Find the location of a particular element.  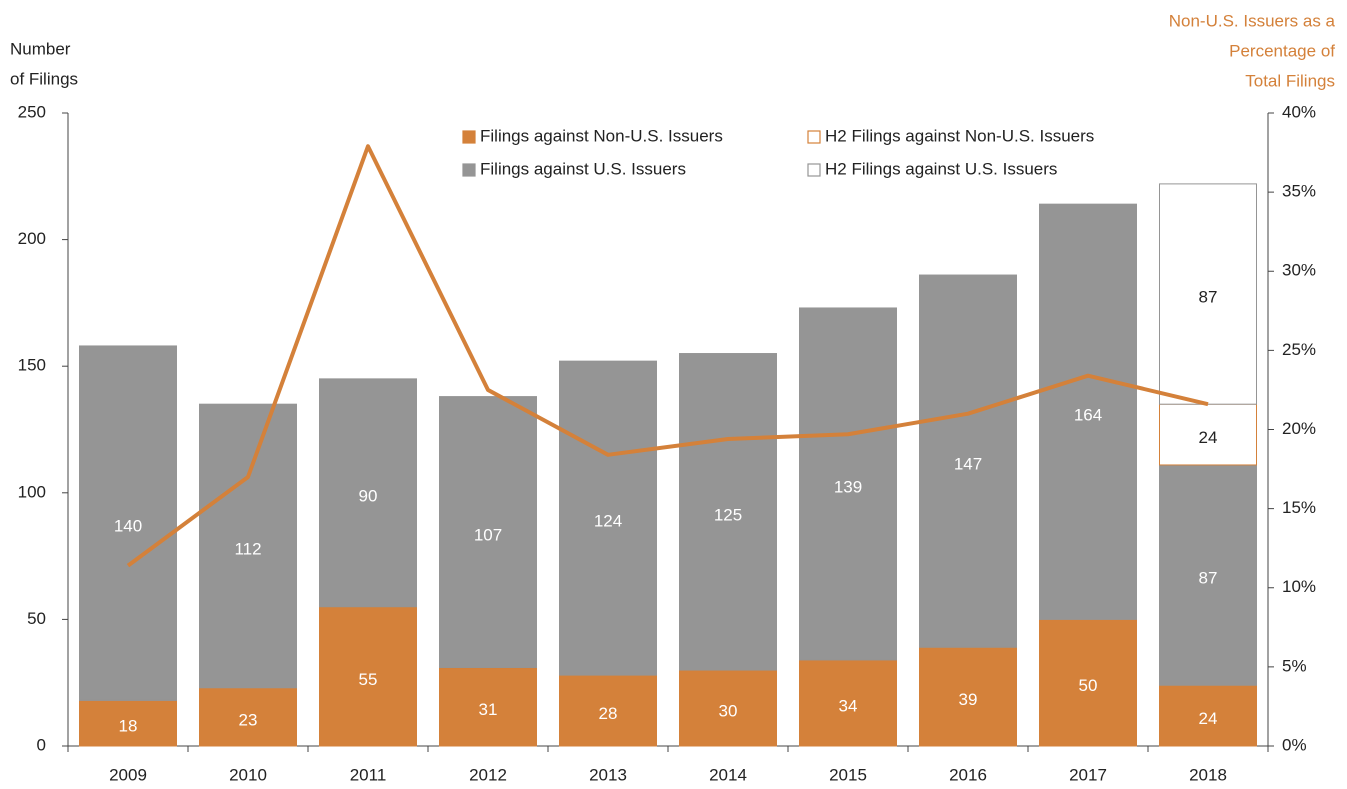

y2-tick-label: 5% is located at coordinates (1294, 665).